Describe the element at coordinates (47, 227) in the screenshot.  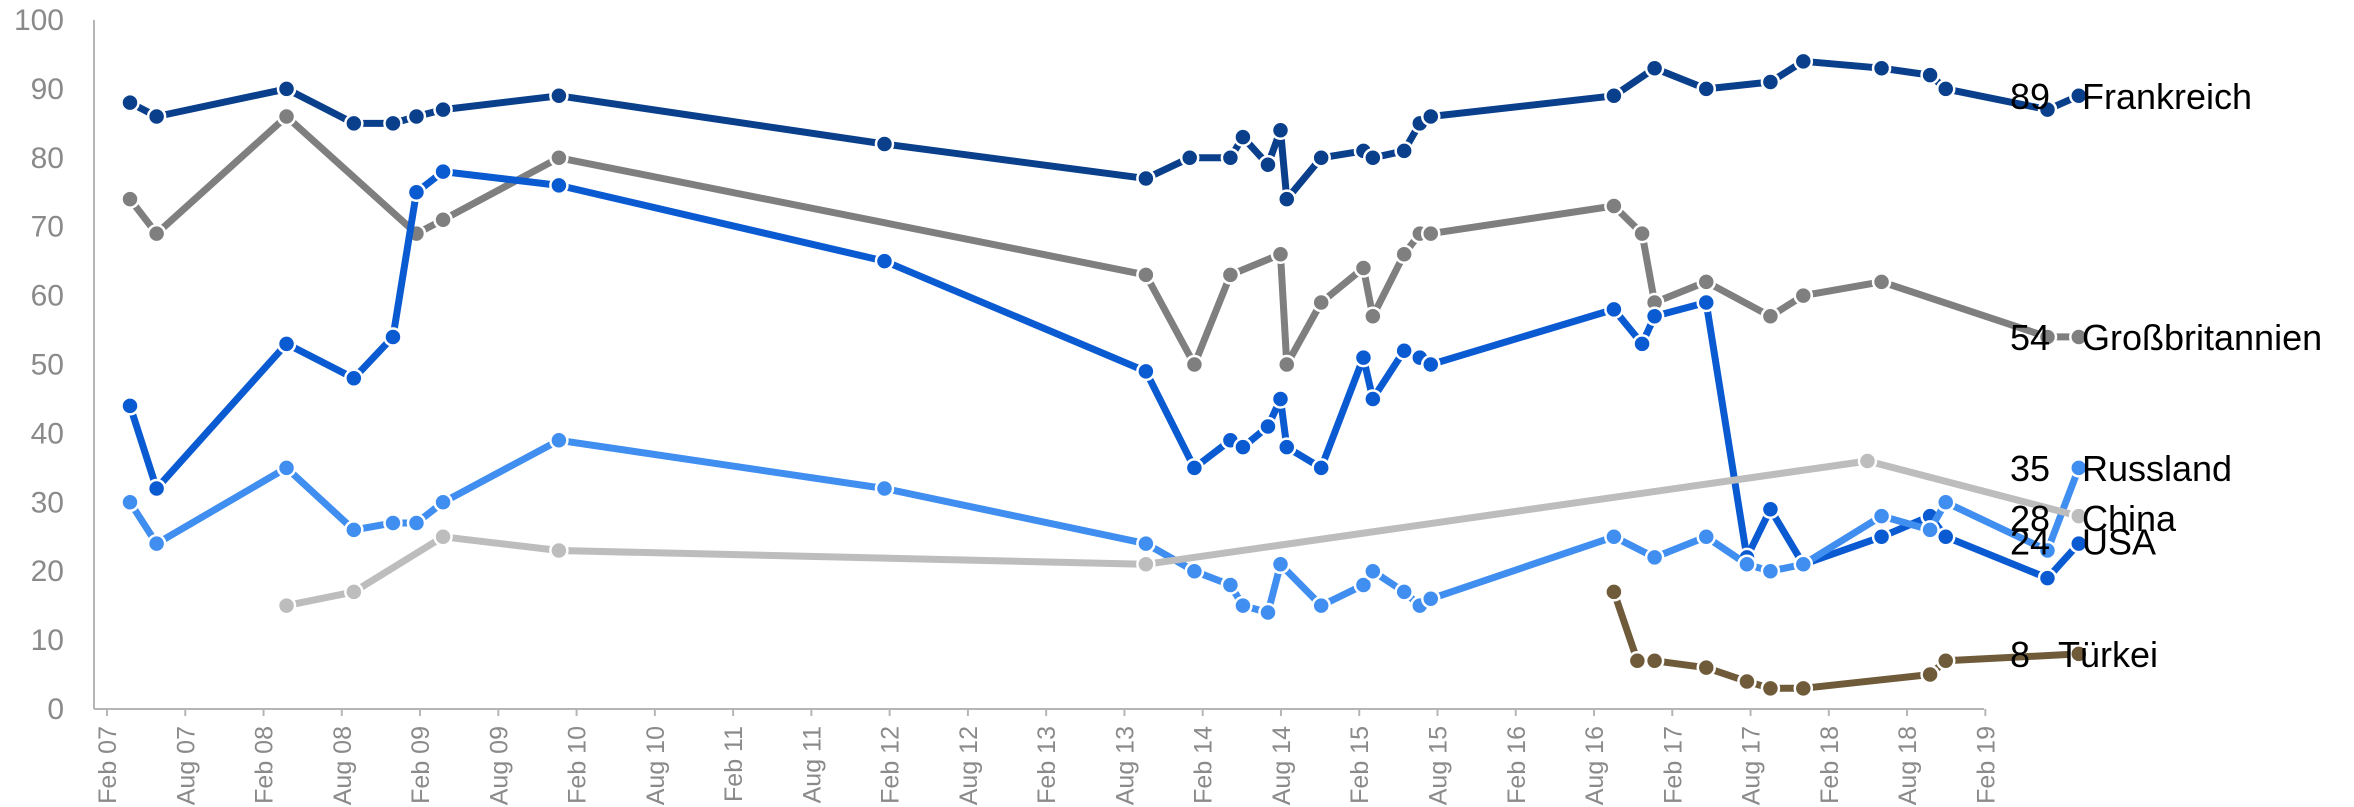
I see `y-tick-label: 70` at that location.